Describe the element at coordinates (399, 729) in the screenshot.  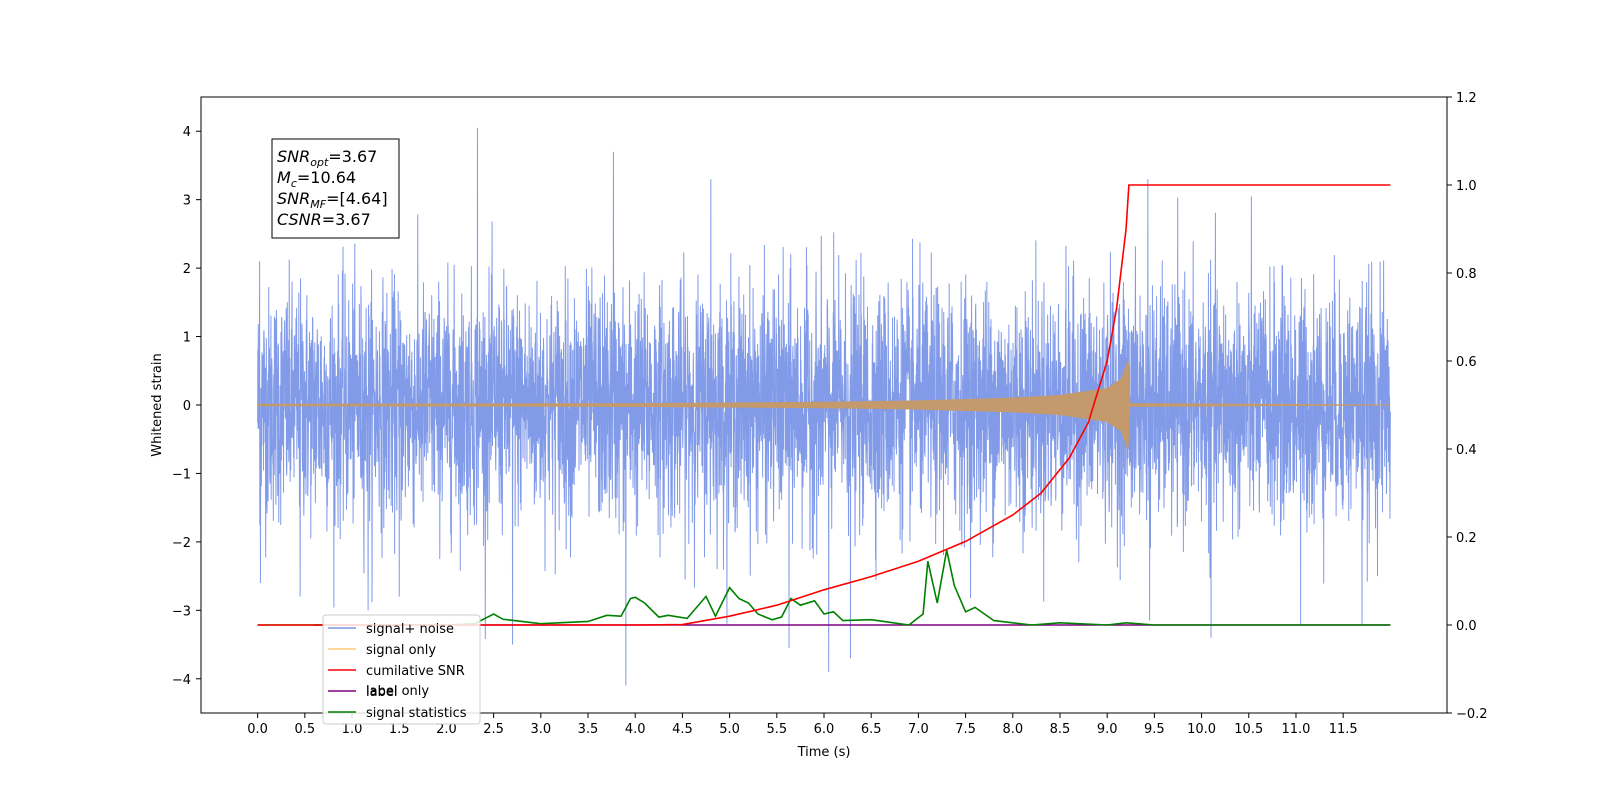
I see `x-tick-label: 1.5` at that location.